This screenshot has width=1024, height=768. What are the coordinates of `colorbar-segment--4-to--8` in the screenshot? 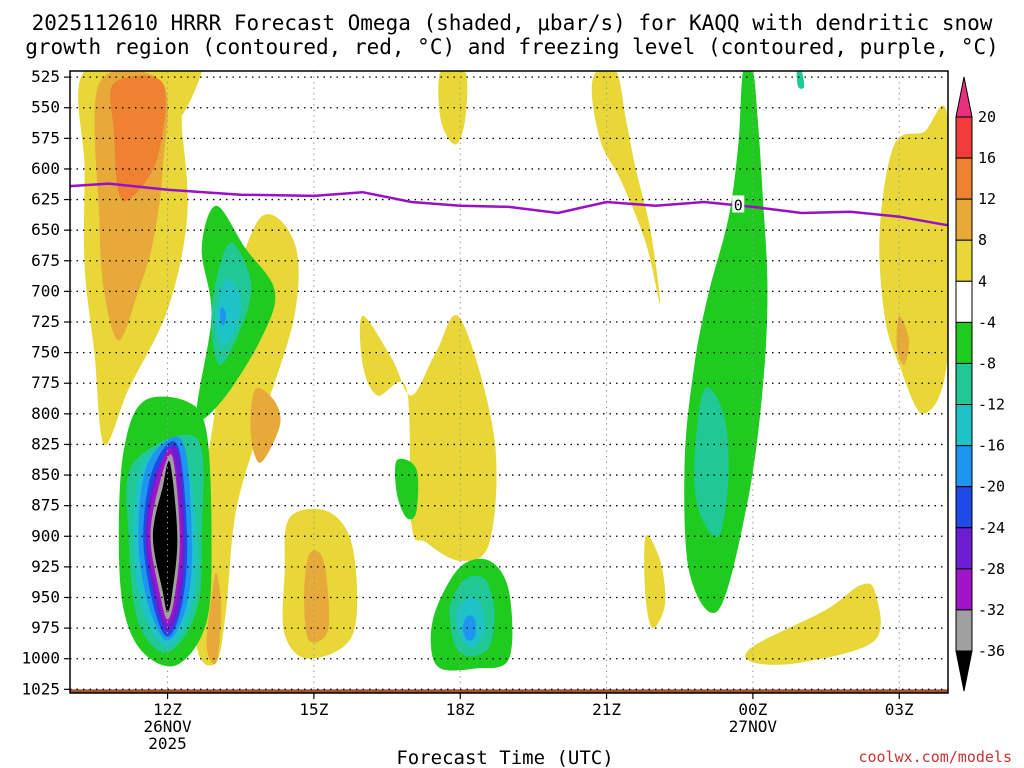 It's located at (964, 342).